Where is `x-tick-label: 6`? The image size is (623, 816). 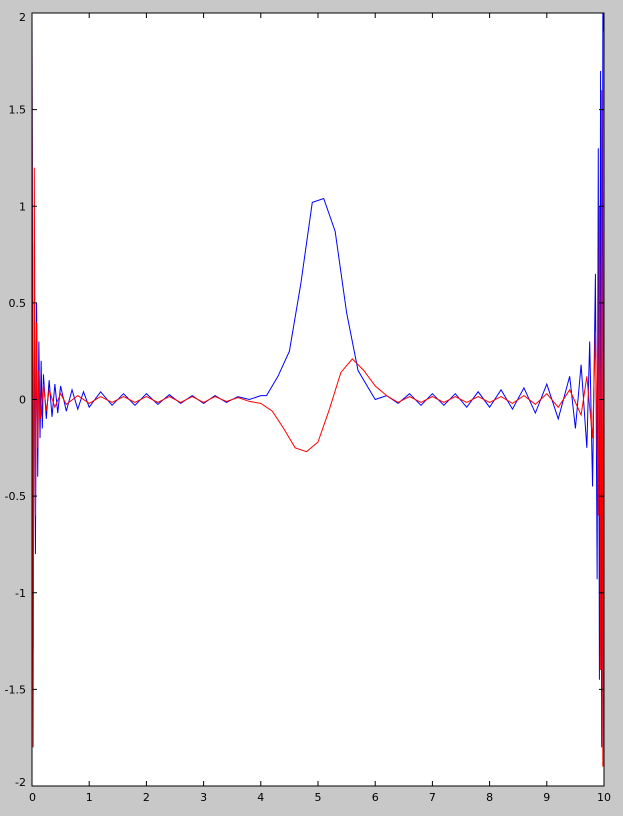 x-tick-label: 6 is located at coordinates (375, 797).